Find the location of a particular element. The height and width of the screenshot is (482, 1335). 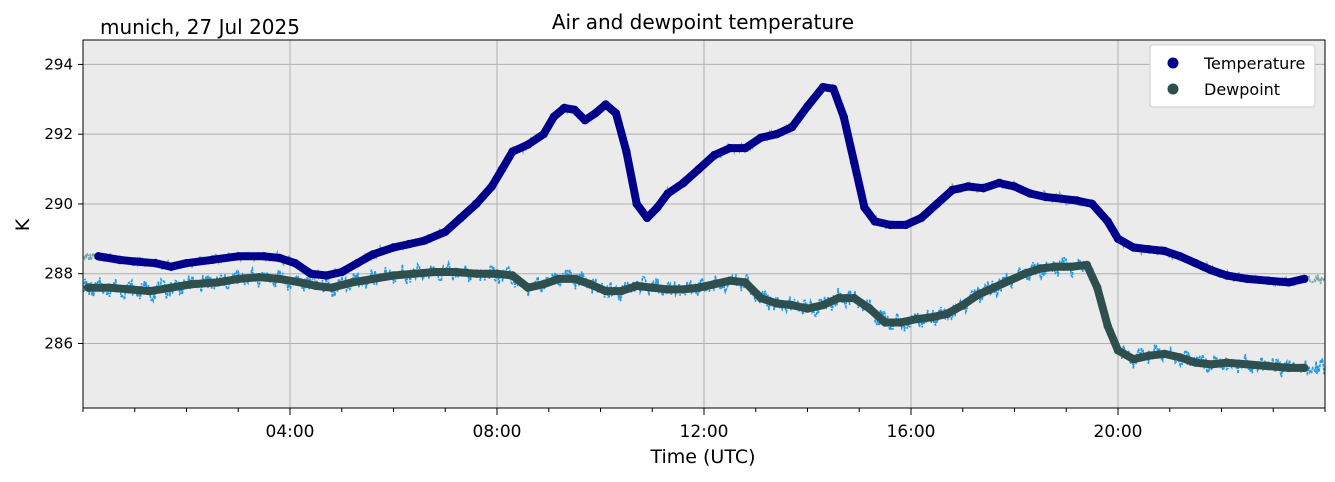

legend-box is located at coordinates (1232, 76).